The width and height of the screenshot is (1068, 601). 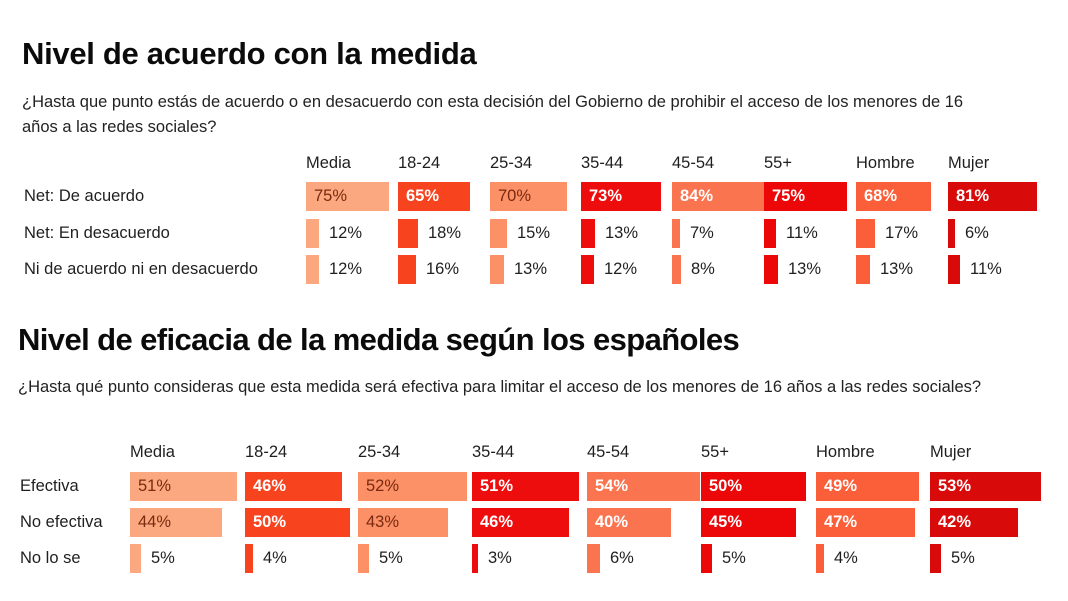 What do you see at coordinates (443, 269) in the screenshot?
I see `data-label: 16%` at bounding box center [443, 269].